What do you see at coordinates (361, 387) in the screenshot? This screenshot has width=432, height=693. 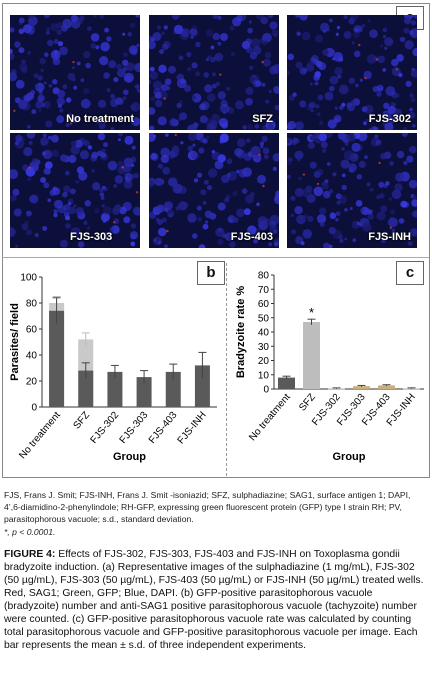 I see `bar` at bounding box center [361, 387].